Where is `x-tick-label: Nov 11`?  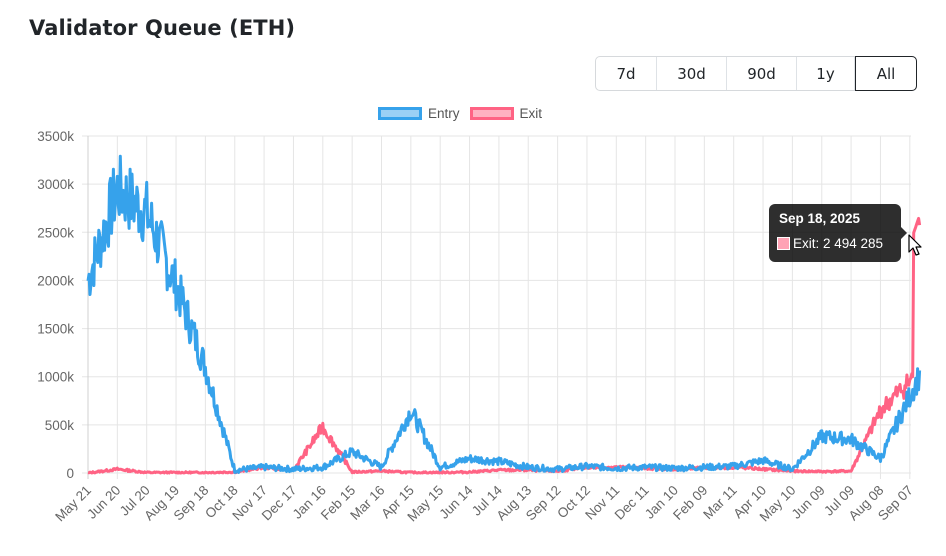 x-tick-label: Nov 11 is located at coordinates (602, 503).